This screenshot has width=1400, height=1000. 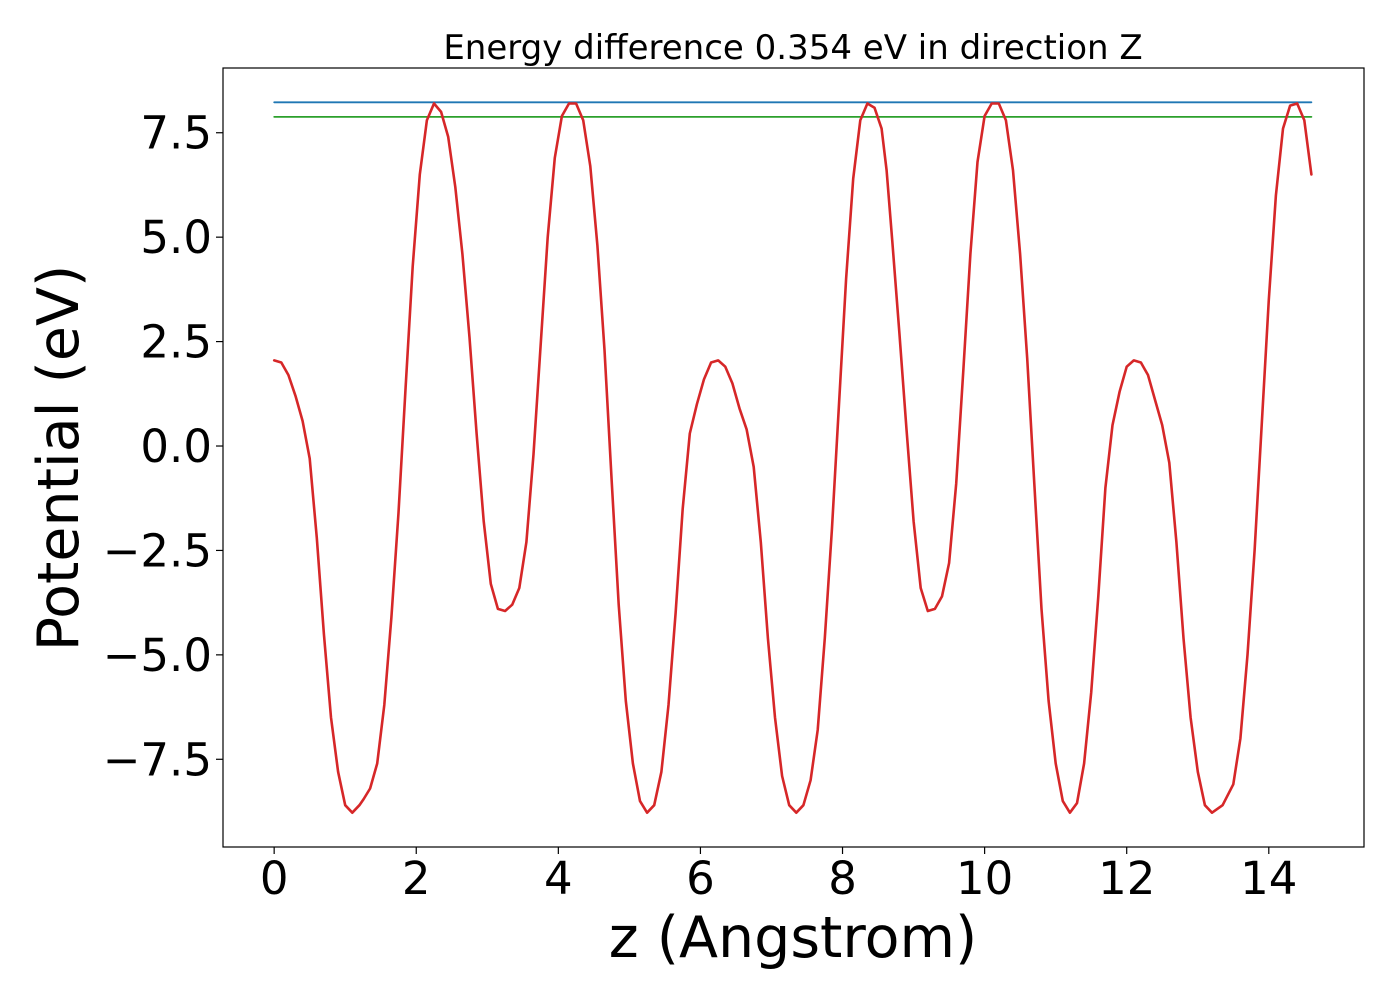 What do you see at coordinates (176, 133) in the screenshot?
I see `y-tick-label: 7.5` at bounding box center [176, 133].